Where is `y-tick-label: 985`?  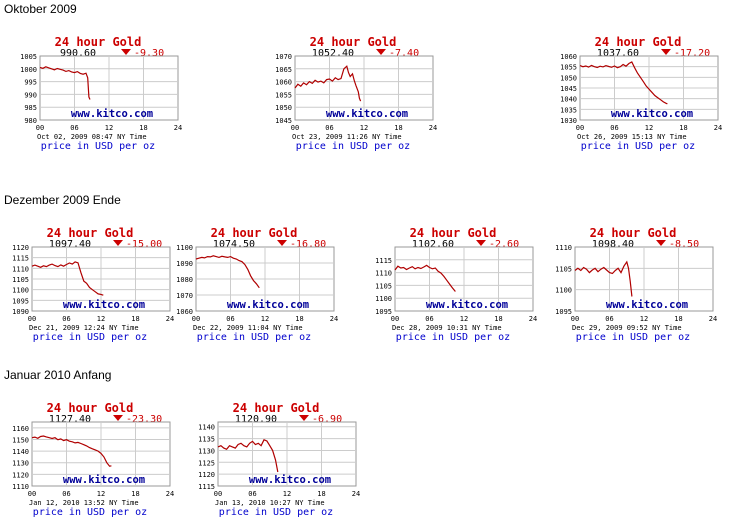 y-tick-label: 985 is located at coordinates (30, 108).